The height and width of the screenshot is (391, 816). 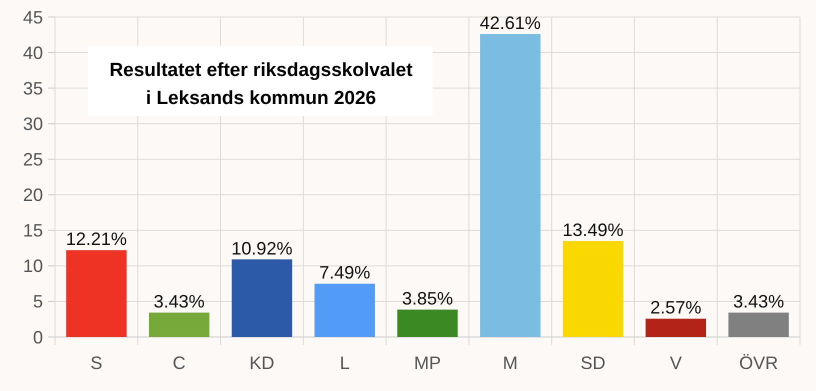 What do you see at coordinates (32, 88) in the screenshot?
I see `y-tick-label: 35` at bounding box center [32, 88].